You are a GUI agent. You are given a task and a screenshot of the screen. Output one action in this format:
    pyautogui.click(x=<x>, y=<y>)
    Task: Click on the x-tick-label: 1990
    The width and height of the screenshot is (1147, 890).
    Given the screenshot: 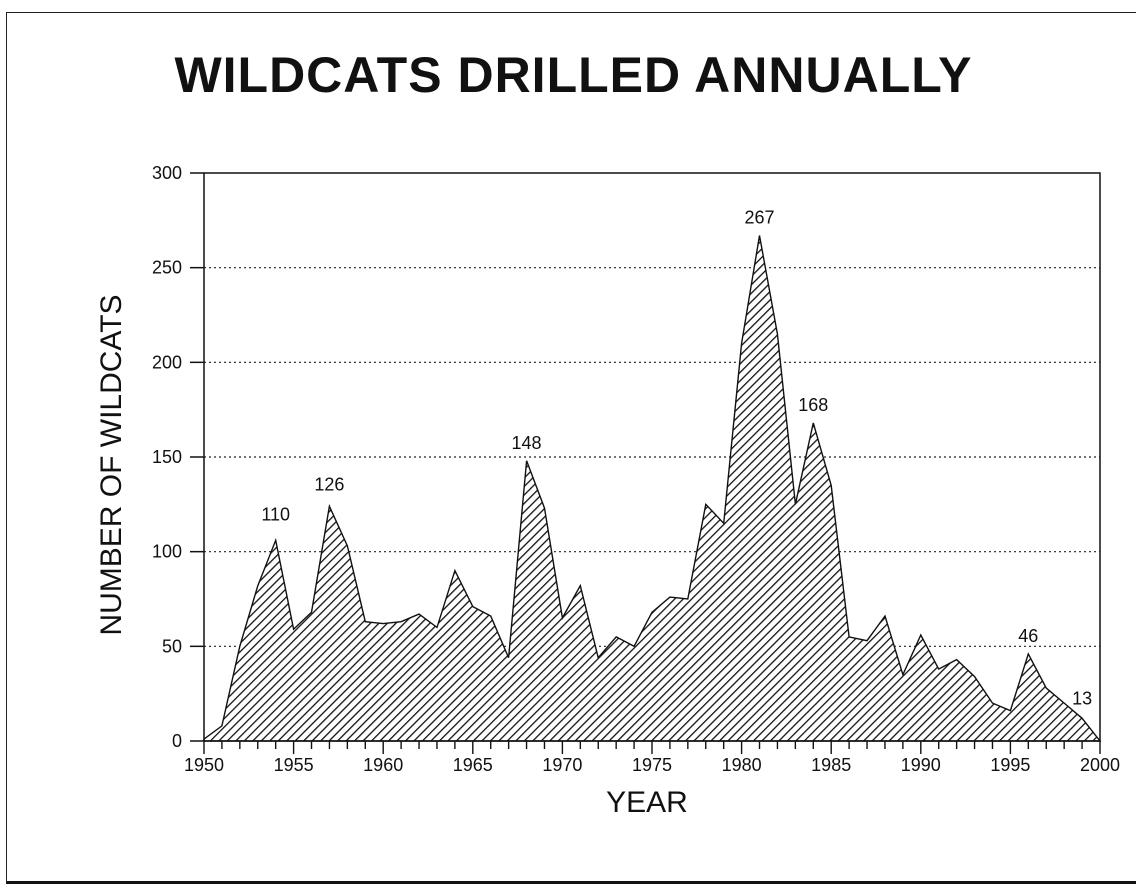 What is the action you would take?
    pyautogui.click(x=921, y=765)
    